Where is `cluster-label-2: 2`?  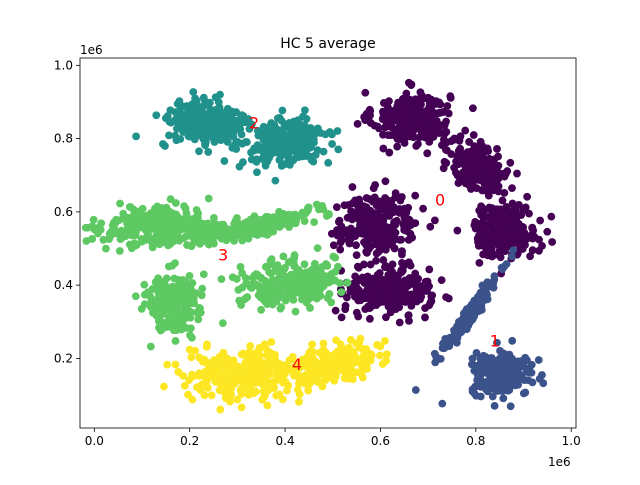
cluster-label-2: 2 is located at coordinates (254, 122).